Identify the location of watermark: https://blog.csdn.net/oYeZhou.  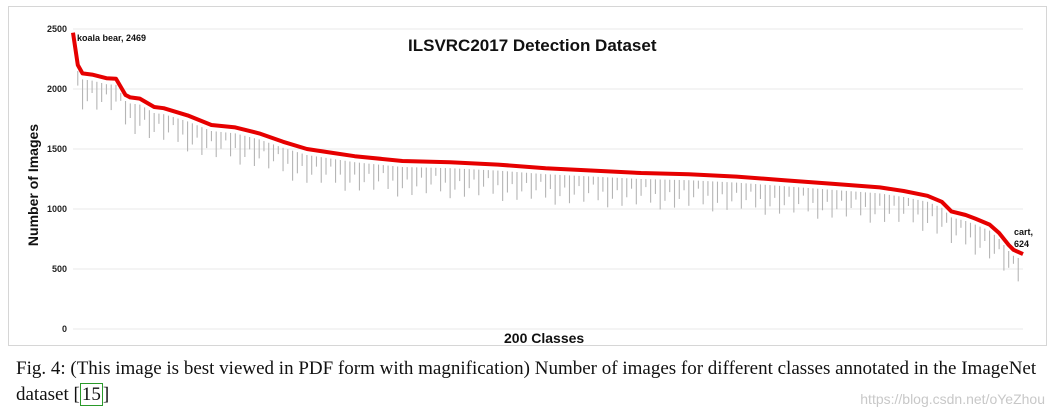
(952, 399).